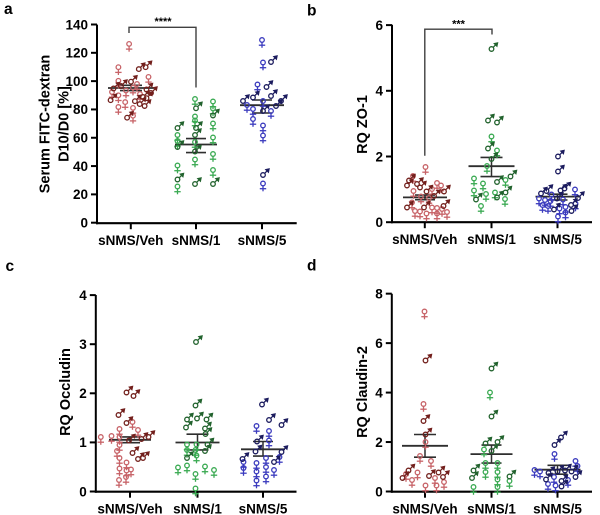 This screenshot has height=515, width=600. Describe the element at coordinates (45, 124) in the screenshot. I see `svg-text: Serum FITC-dextran` at that location.